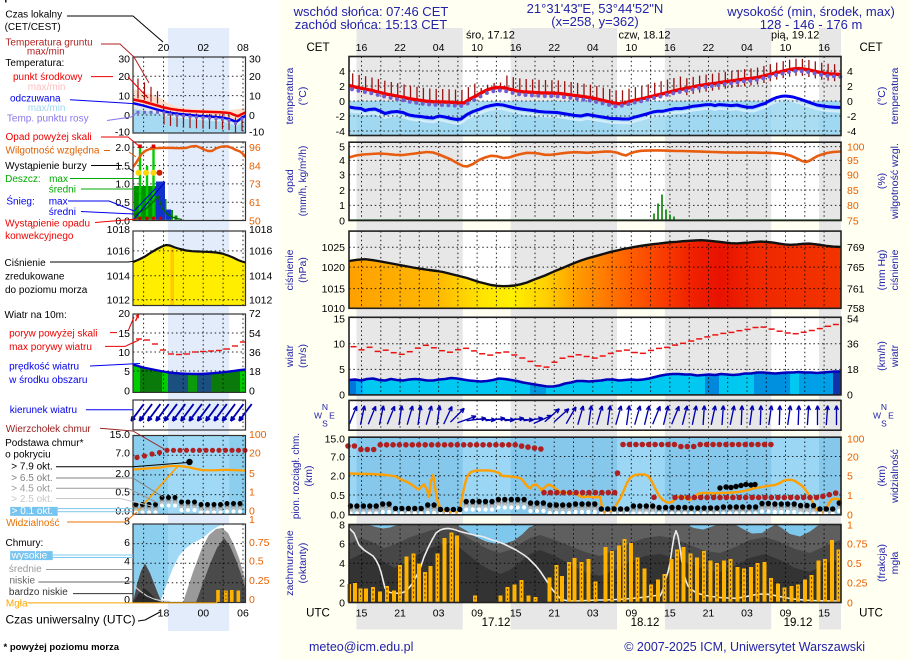 The width and height of the screenshot is (910, 665). Describe the element at coordinates (36, 315) in the screenshot. I see `svg-text: Wiatr na 10m:` at that location.